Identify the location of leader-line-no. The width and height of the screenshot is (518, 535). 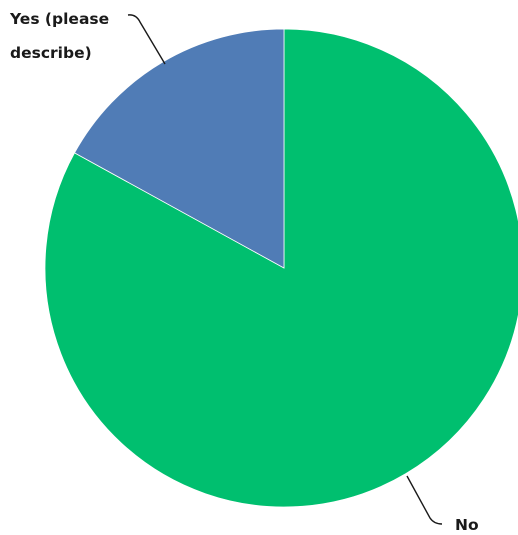
(424, 500).